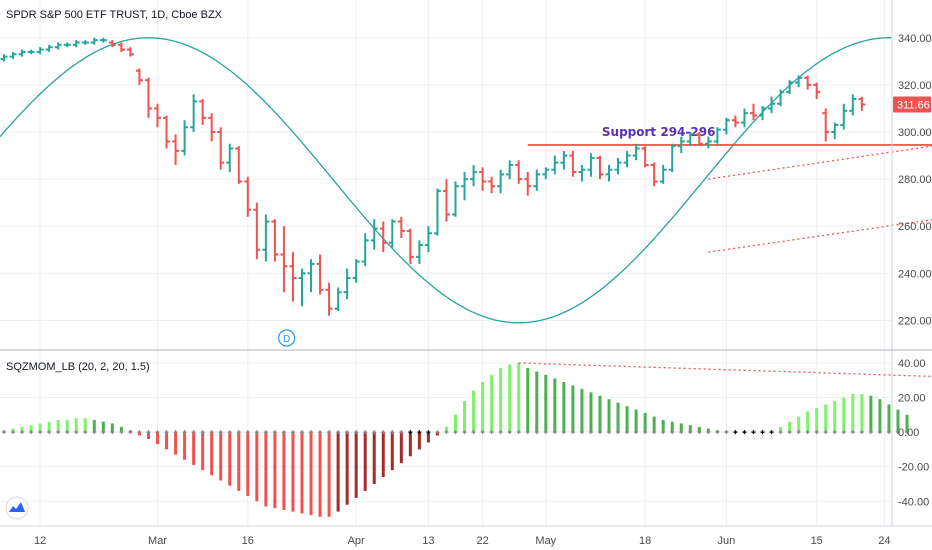 The height and width of the screenshot is (550, 932). Describe the element at coordinates (817, 541) in the screenshot. I see `x-tick-label: 15` at that location.